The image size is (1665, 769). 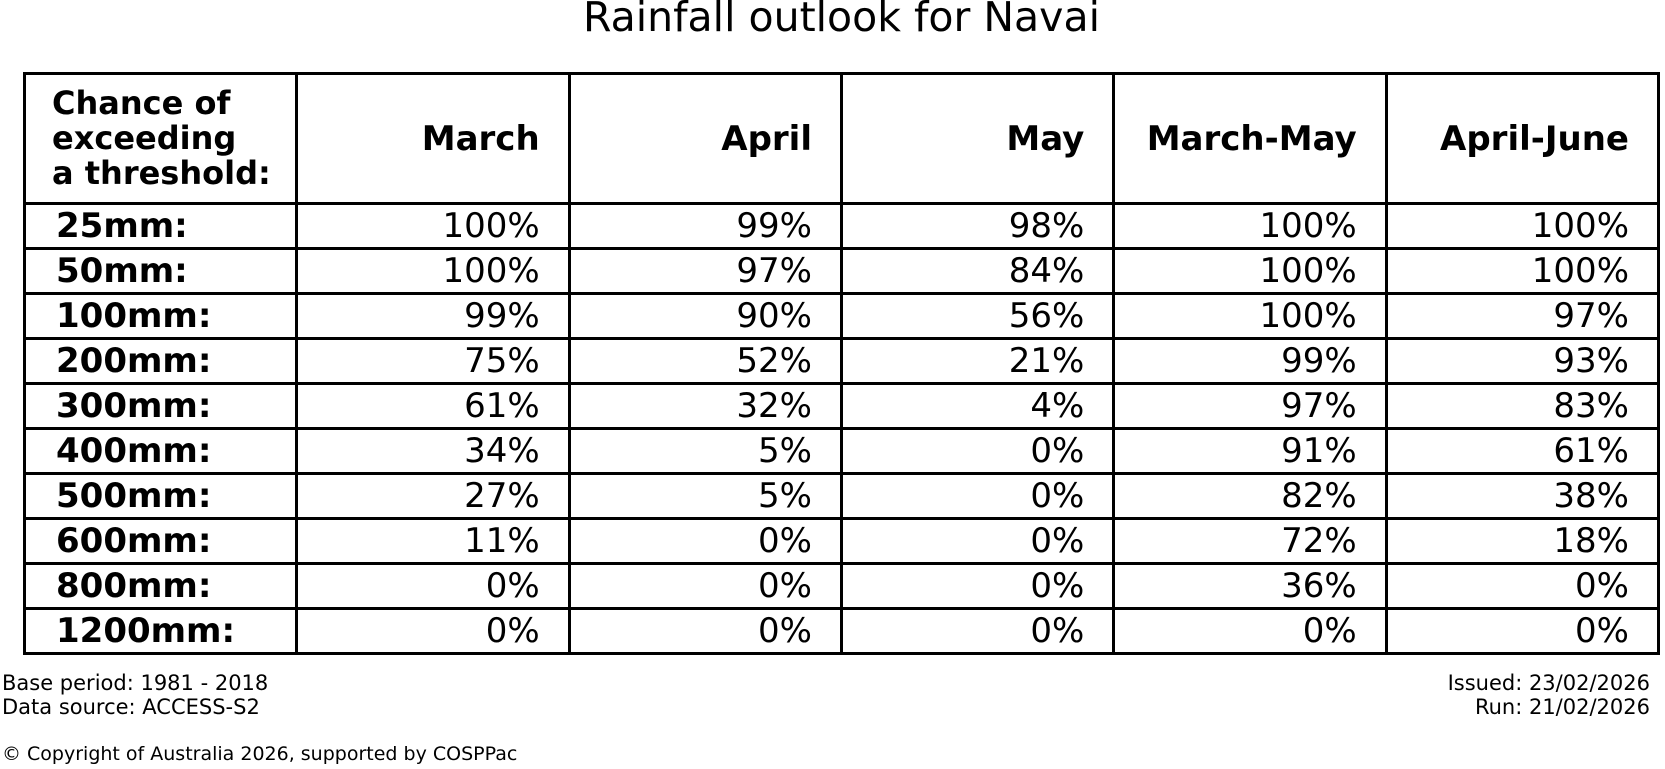 I want to click on table-row-50mm: 50mm: 100% 97% 84% 100% 100%, so click(x=841, y=271).